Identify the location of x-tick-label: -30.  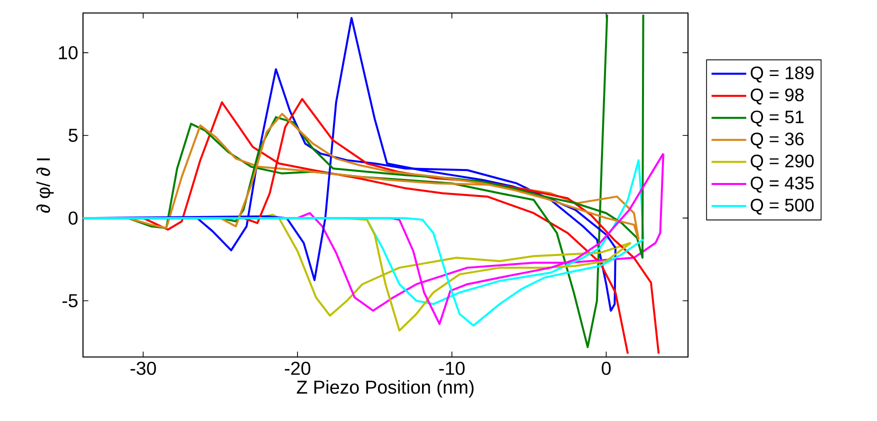
(143, 368).